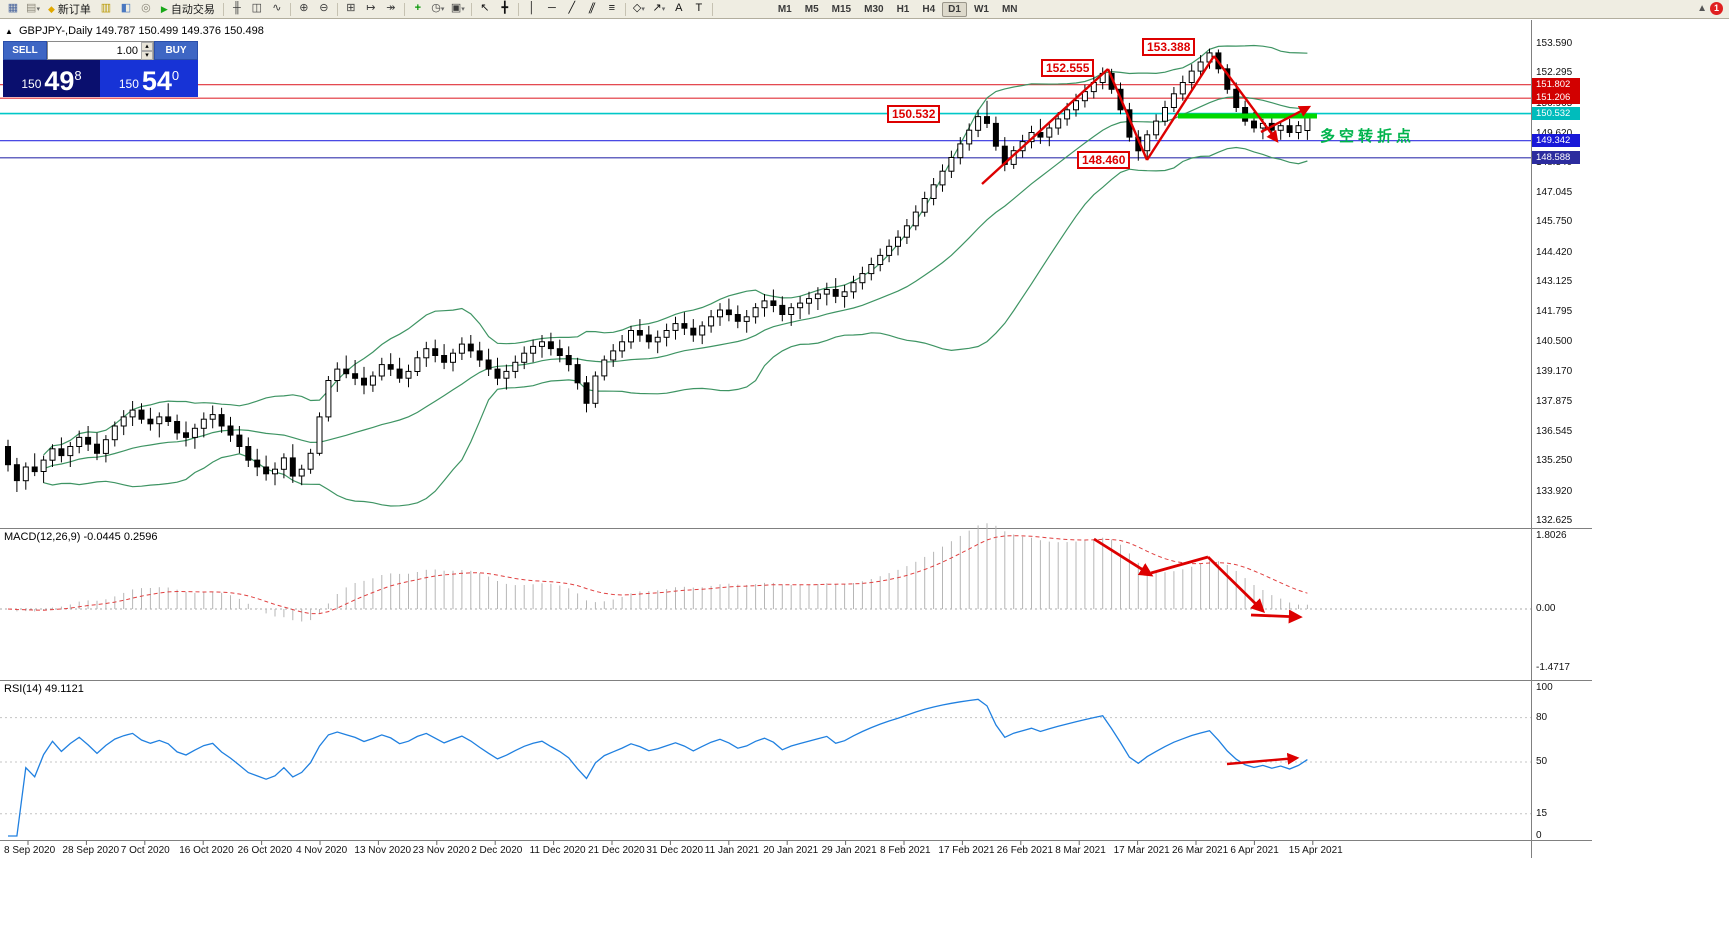  I want to click on price-callout-label: 153.388, so click(1169, 47).